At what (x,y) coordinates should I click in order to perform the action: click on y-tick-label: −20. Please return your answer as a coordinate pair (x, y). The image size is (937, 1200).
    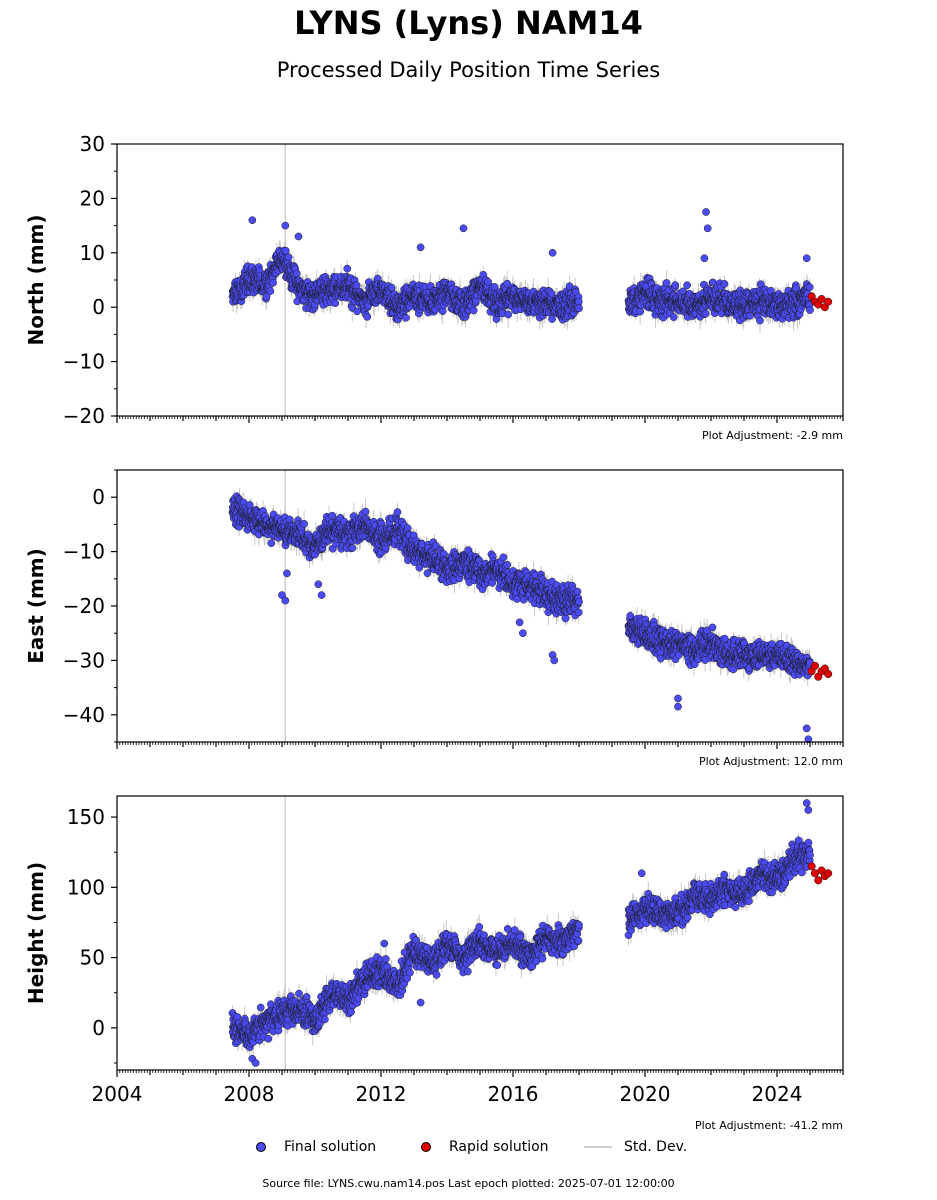
    Looking at the image, I should click on (84, 416).